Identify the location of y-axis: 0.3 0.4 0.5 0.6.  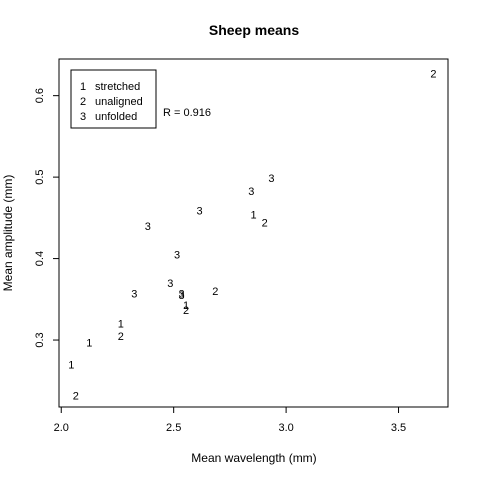
(46, 218).